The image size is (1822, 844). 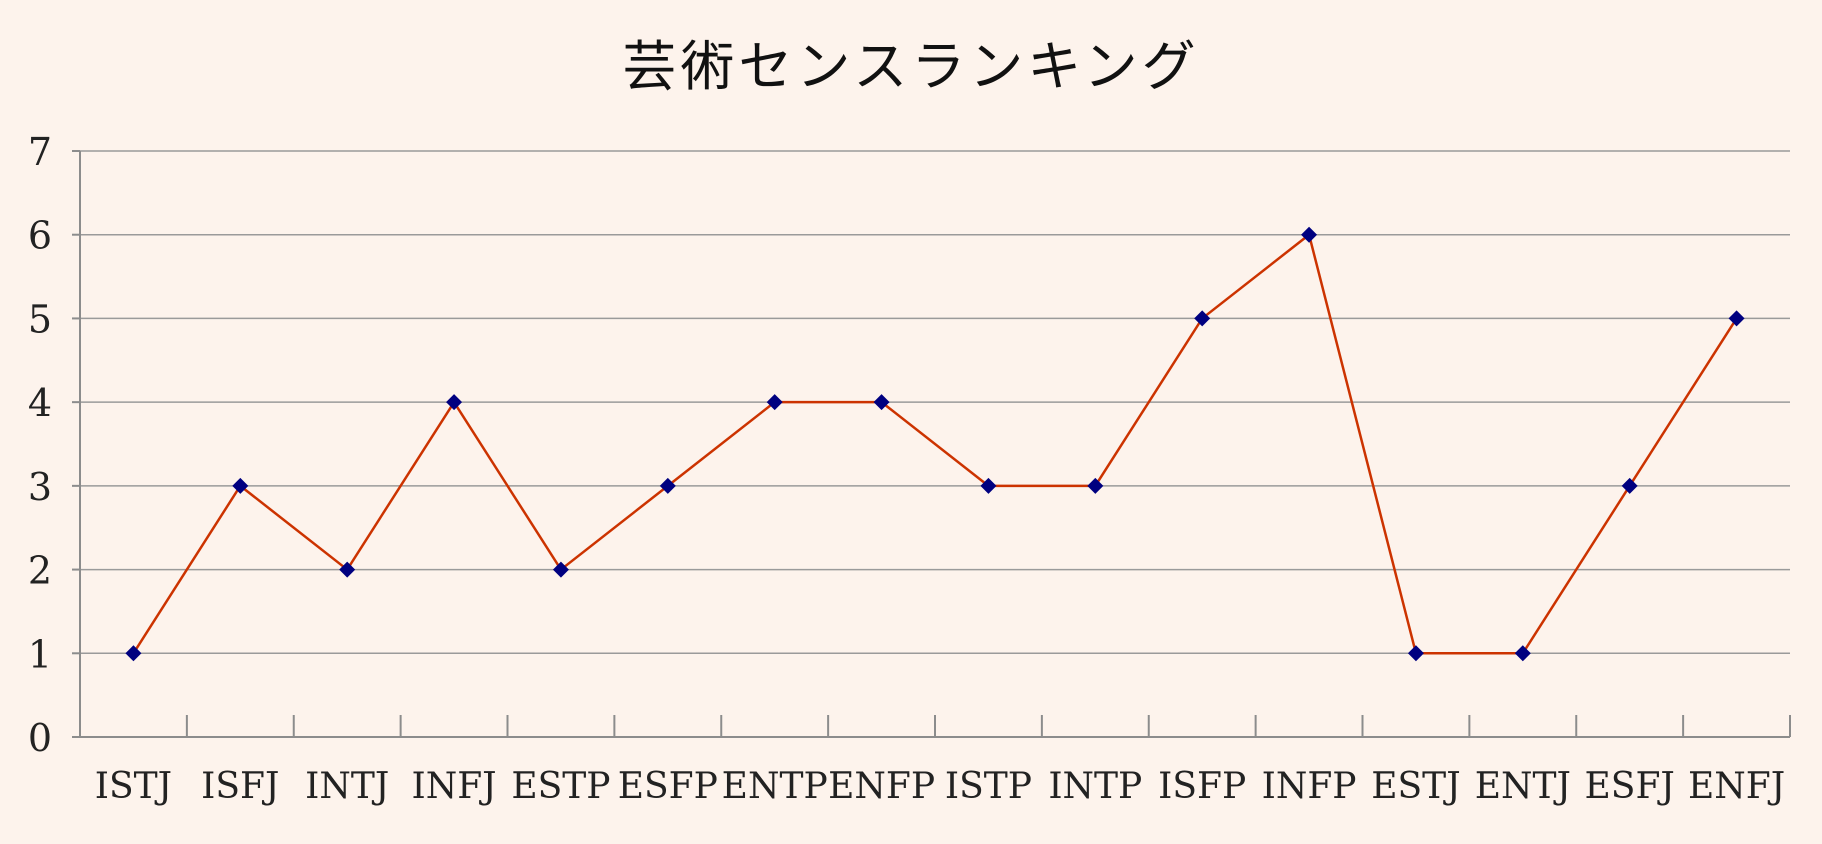 I want to click on y-tick-label: 5, so click(x=40, y=319).